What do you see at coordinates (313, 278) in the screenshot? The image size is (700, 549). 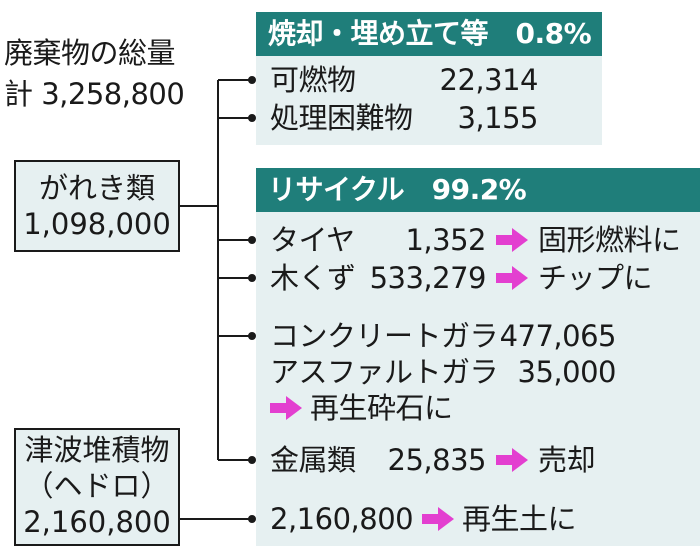 I see `wood-name: 木くず` at bounding box center [313, 278].